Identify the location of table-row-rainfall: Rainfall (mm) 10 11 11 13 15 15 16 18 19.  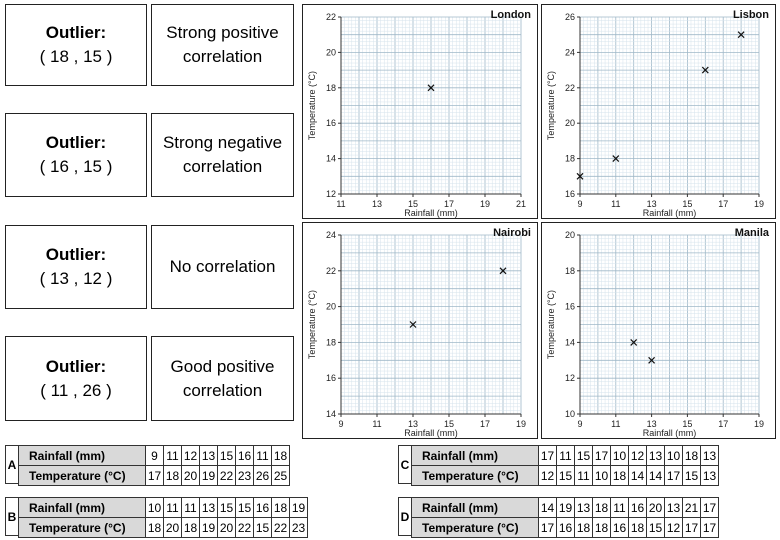
(163, 507).